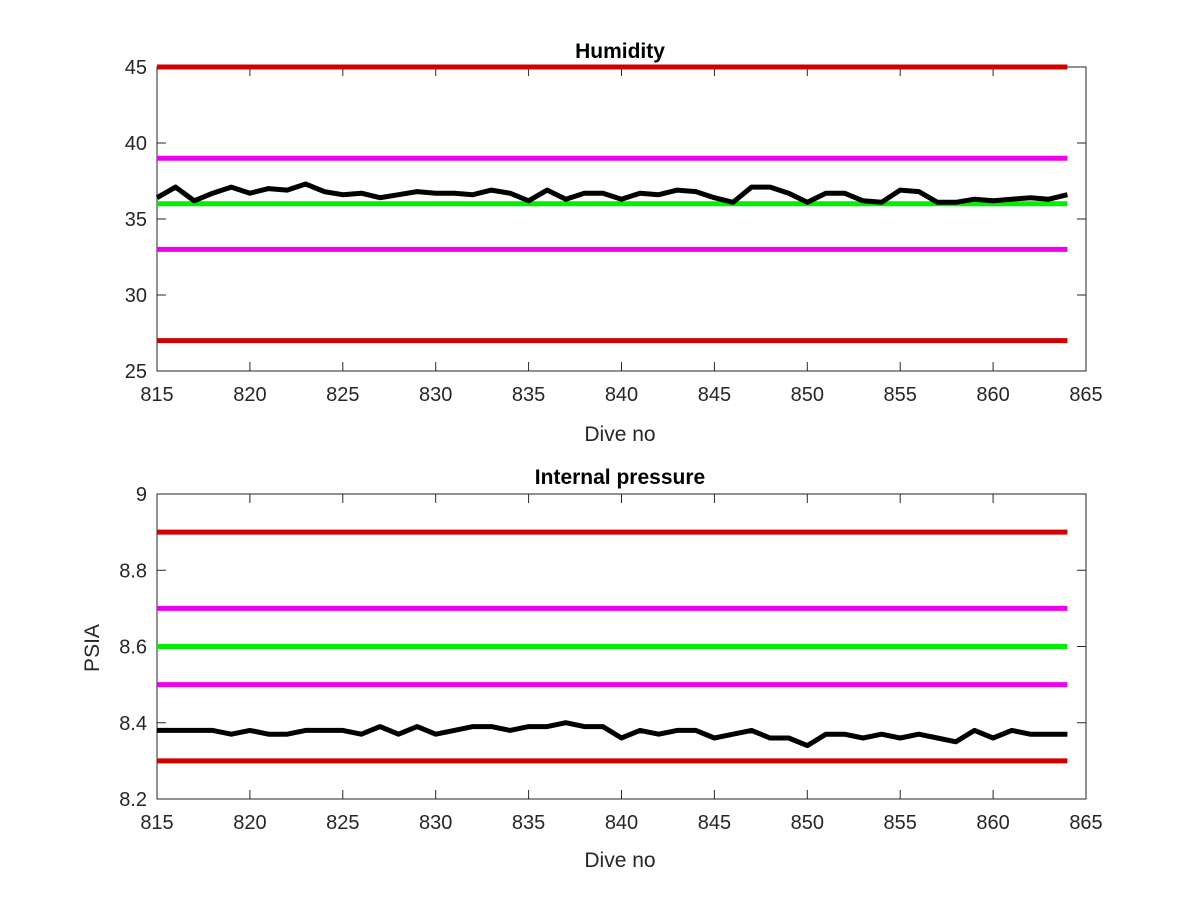  I want to click on internal-pressure-x-tick-label: 850, so click(807, 823).